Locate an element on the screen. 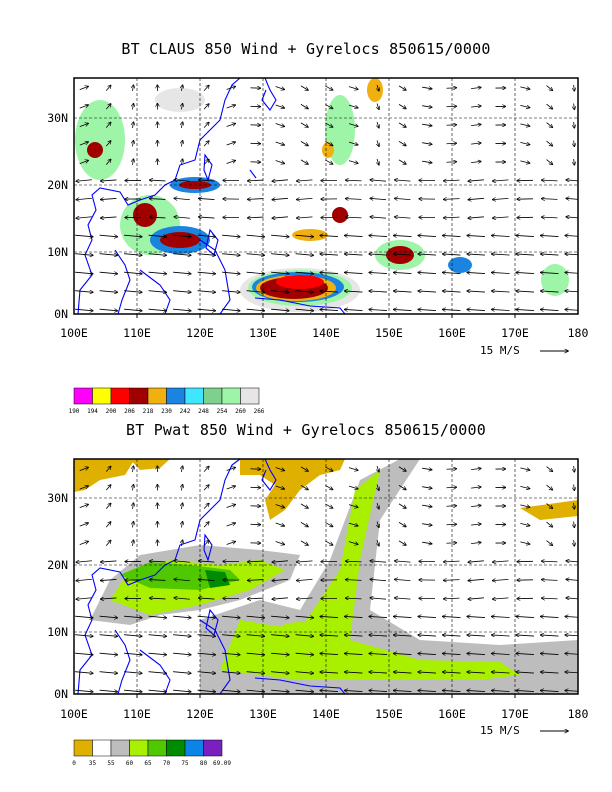 This screenshot has height=792, width=612. colorbar-label: 206 is located at coordinates (129, 411).